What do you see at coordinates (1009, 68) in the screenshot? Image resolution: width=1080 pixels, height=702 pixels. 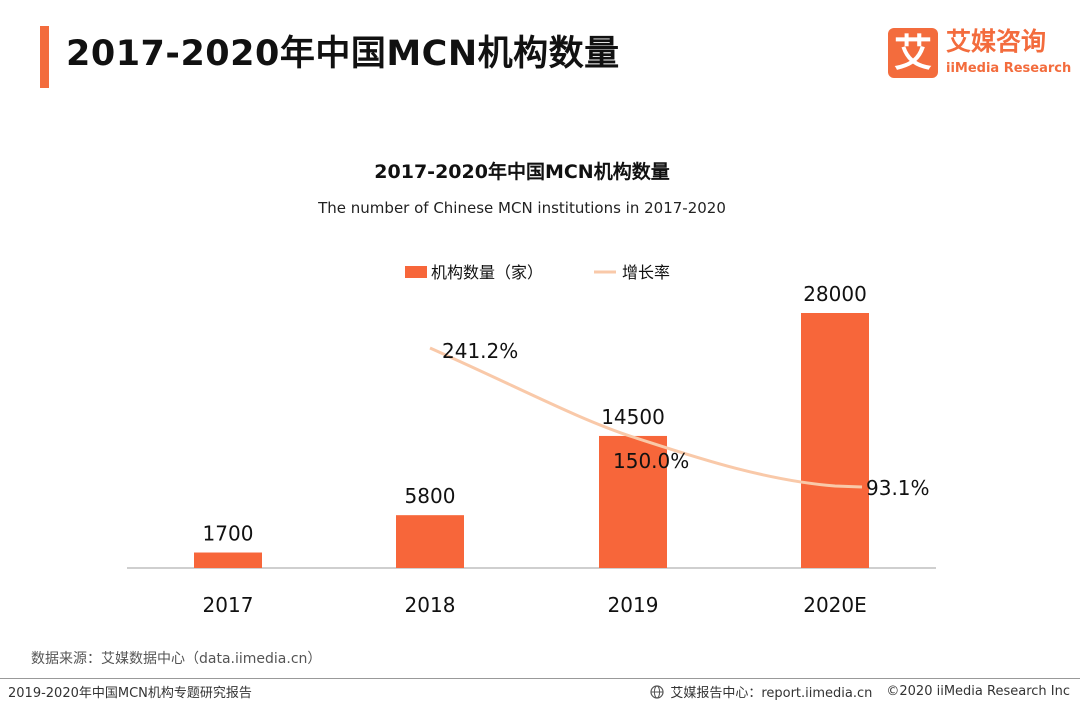 I see `logo-text-en: iiMedia Research` at bounding box center [1009, 68].